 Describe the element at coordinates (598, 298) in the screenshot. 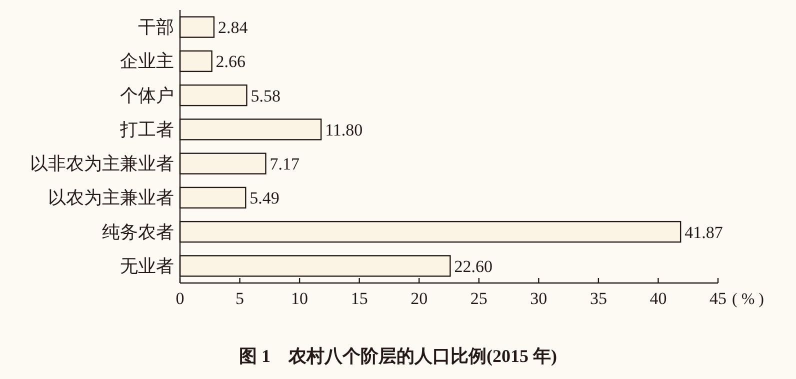

I see `x-tick-label: 35` at that location.